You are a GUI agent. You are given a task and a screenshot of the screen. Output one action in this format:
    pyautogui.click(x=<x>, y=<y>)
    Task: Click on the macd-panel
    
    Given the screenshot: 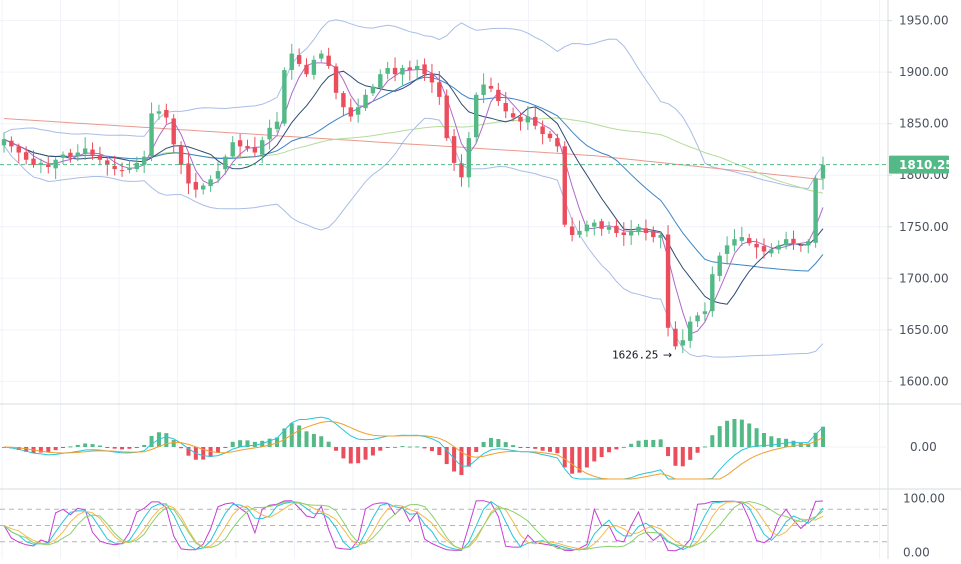 What is the action you would take?
    pyautogui.click(x=444, y=448)
    